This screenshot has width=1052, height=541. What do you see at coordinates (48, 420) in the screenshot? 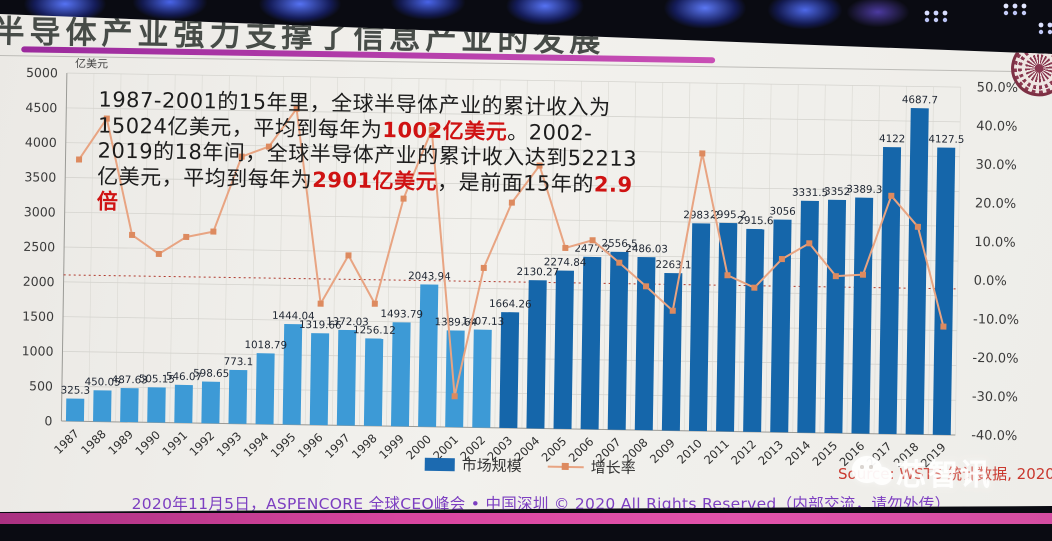
I see `svg-text: 0` at bounding box center [48, 420].